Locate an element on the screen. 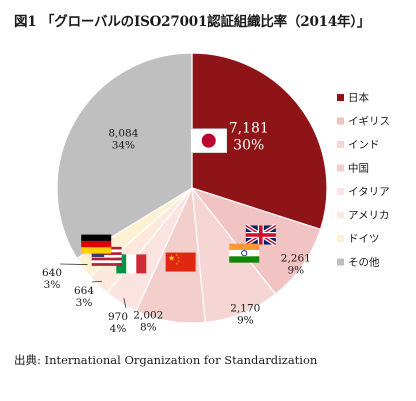 The width and height of the screenshot is (416, 401). percent-label-7: 34% is located at coordinates (123, 145).